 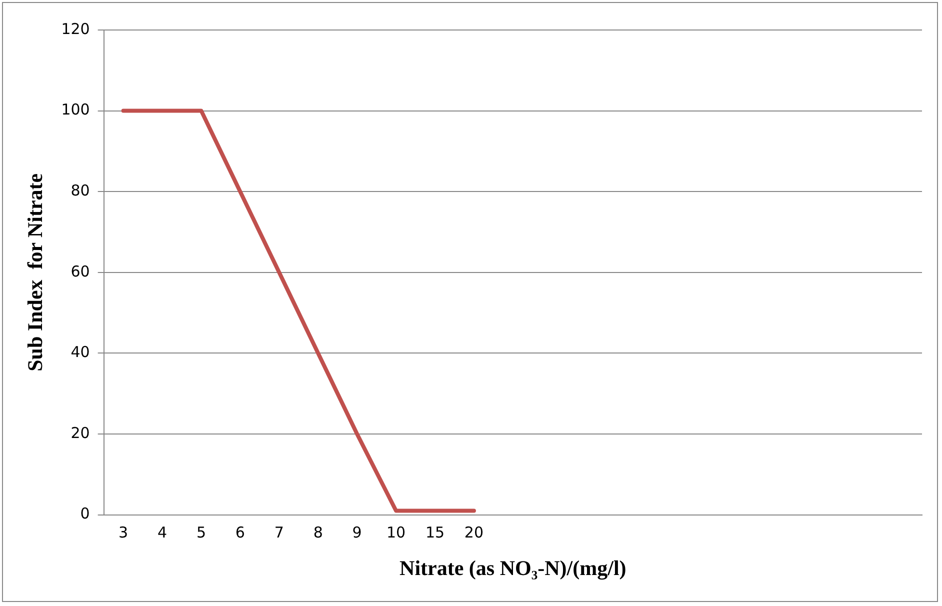 What do you see at coordinates (75, 109) in the screenshot?
I see `y-tick-label: 100` at bounding box center [75, 109].